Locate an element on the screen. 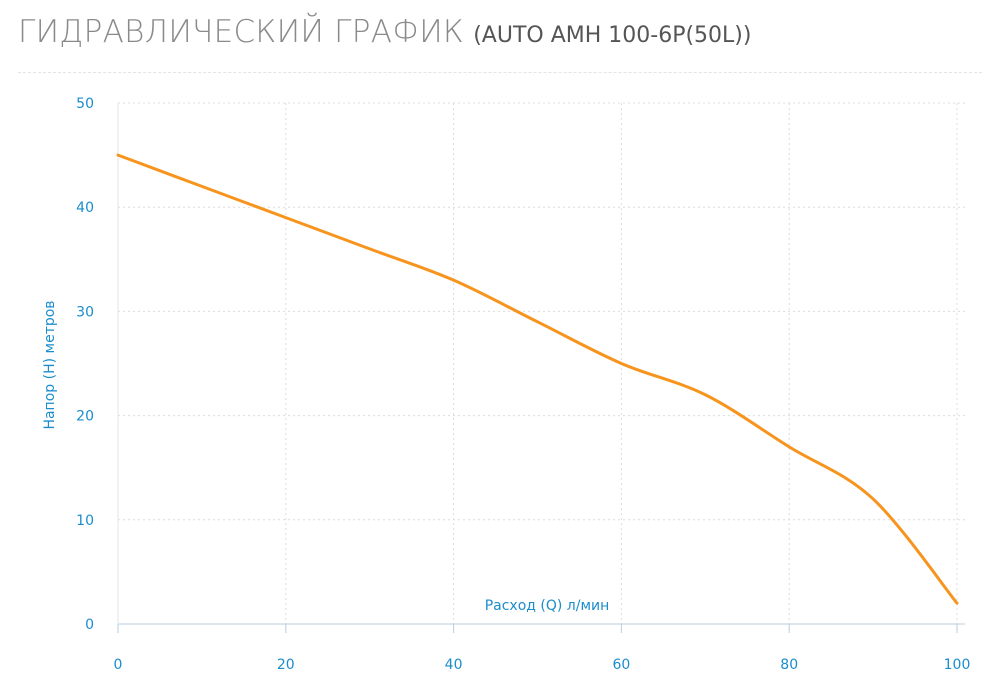 Image resolution: width=1000 pixels, height=693 pixels. x-tick-label: 40 is located at coordinates (454, 665).